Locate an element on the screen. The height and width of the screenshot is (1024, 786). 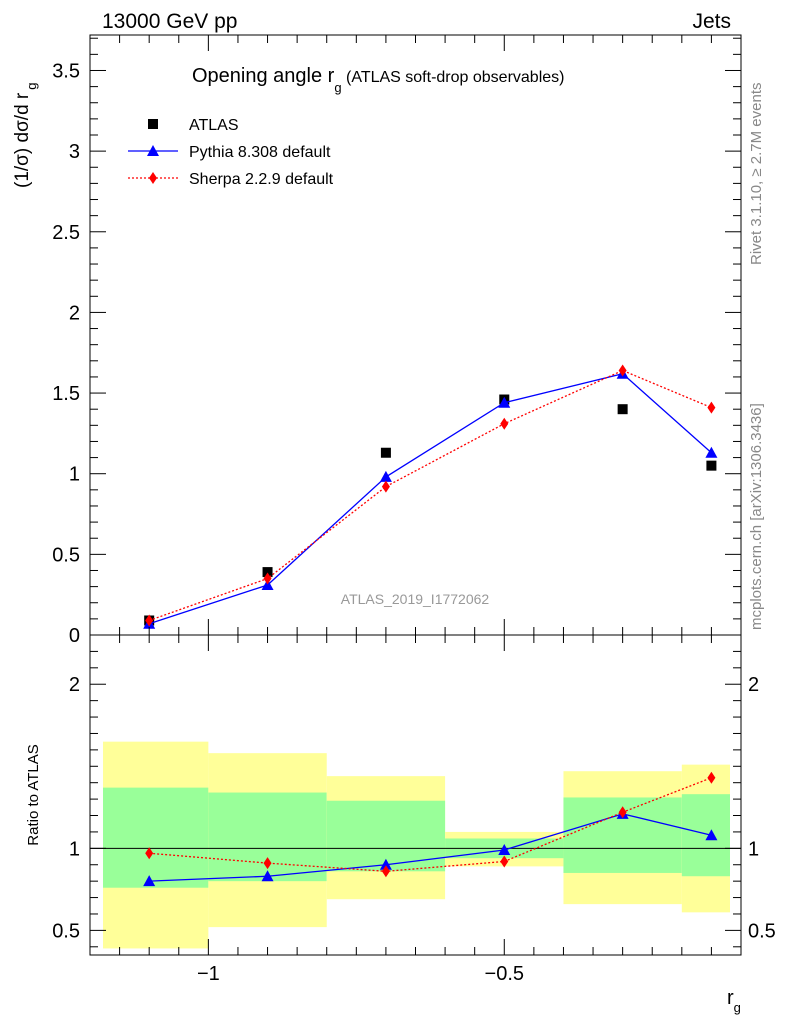
main-y-tick-label: 1 is located at coordinates (74, 475).